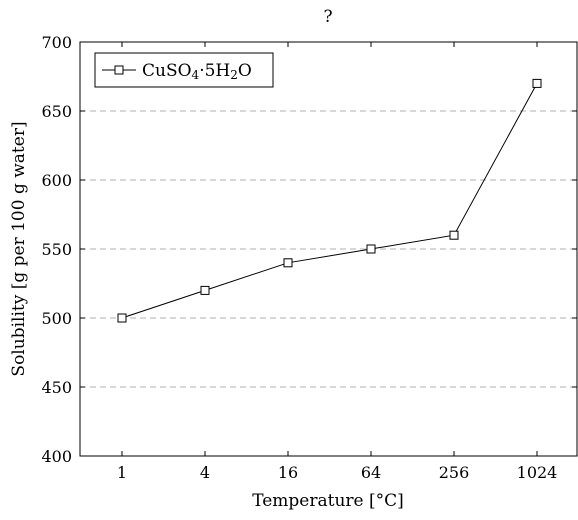 The width and height of the screenshot is (578, 520). Describe the element at coordinates (122, 472) in the screenshot. I see `x-tick-label: 1` at that location.